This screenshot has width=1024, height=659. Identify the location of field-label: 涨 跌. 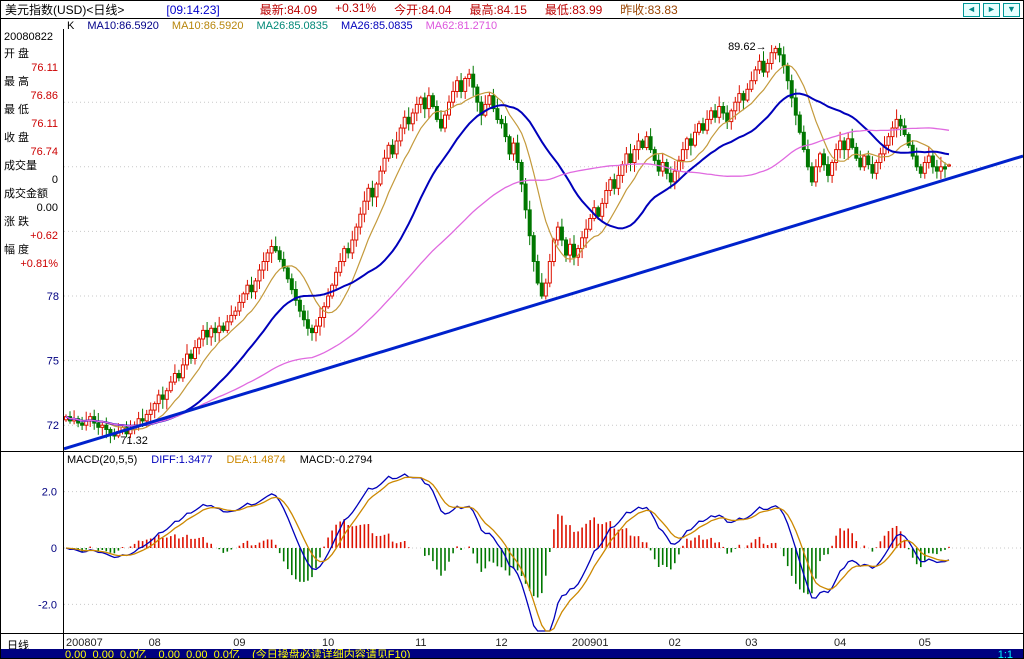
(17, 222).